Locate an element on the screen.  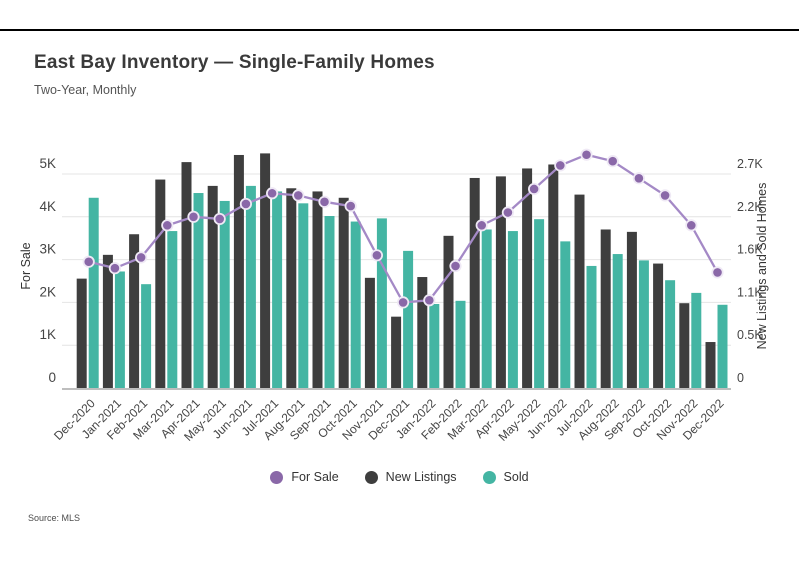
y-left-tick-label: 4K is located at coordinates (47, 206).